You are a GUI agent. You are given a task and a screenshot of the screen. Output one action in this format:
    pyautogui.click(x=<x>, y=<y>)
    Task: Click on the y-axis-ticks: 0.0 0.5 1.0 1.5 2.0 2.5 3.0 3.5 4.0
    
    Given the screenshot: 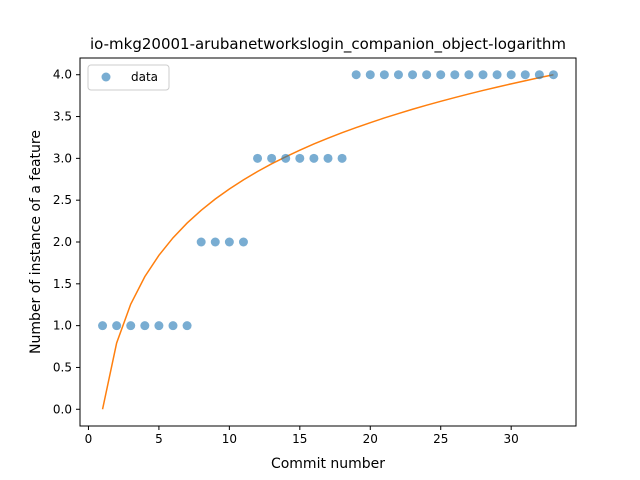 What is the action you would take?
    pyautogui.click(x=66, y=242)
    